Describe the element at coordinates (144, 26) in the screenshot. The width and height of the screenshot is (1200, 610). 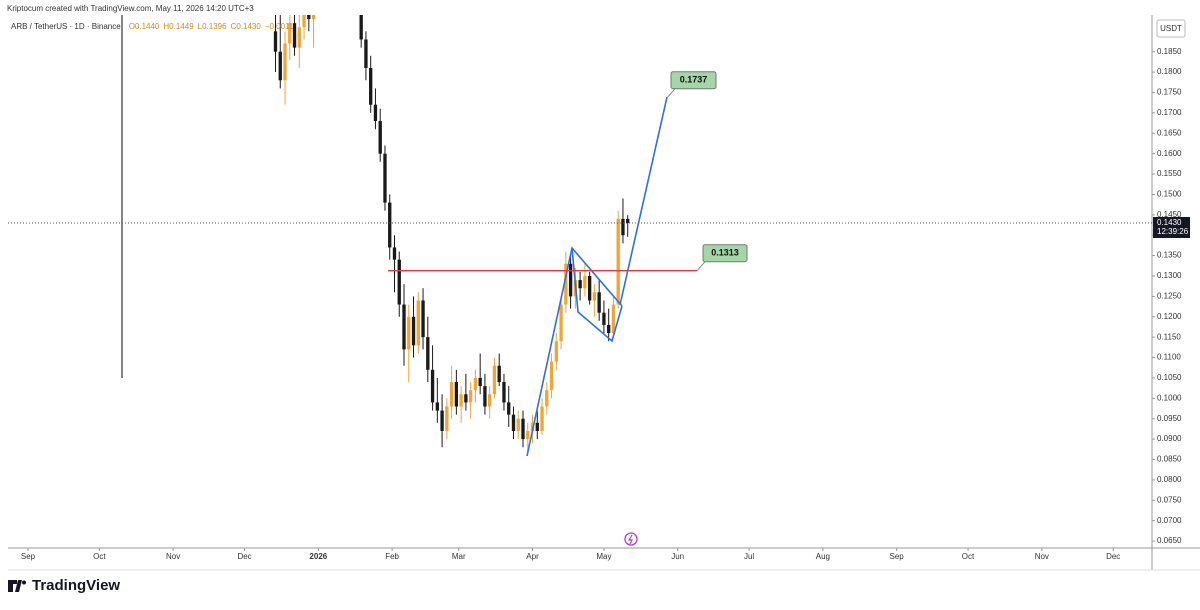
I see `ohlc-value: O0.1440` at that location.